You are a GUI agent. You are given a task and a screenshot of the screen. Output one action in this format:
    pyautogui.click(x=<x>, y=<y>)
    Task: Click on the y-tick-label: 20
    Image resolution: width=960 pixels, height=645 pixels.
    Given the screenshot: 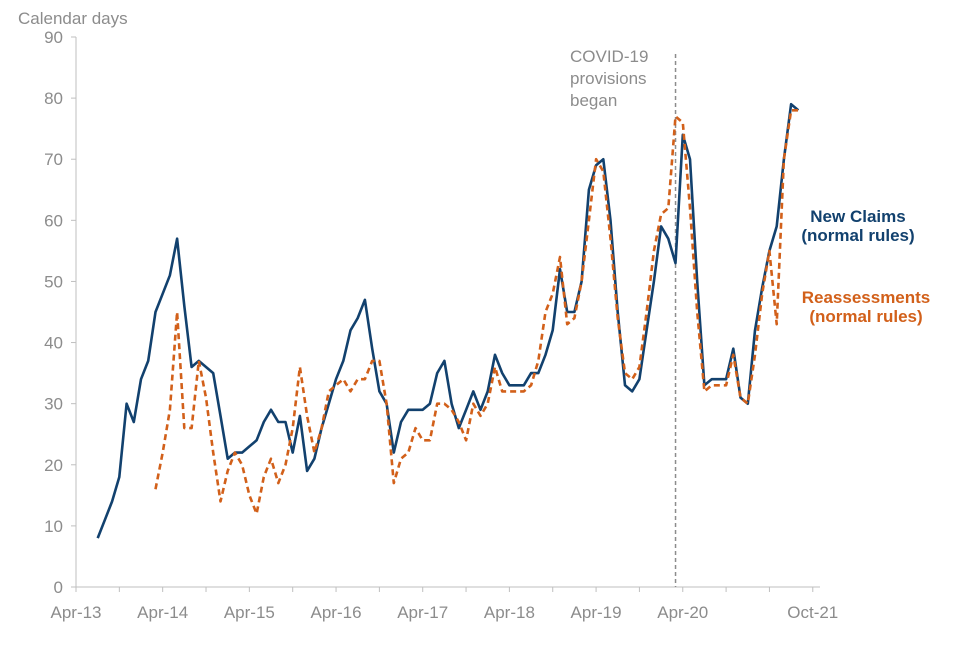 What is the action you would take?
    pyautogui.click(x=53, y=465)
    